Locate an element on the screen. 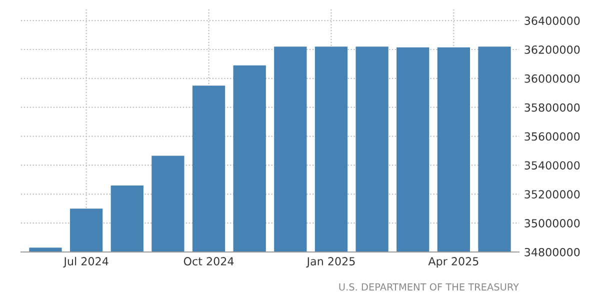 Image resolution: width=600 pixels, height=300 pixels. y-tick-label: 36000000 is located at coordinates (552, 78).